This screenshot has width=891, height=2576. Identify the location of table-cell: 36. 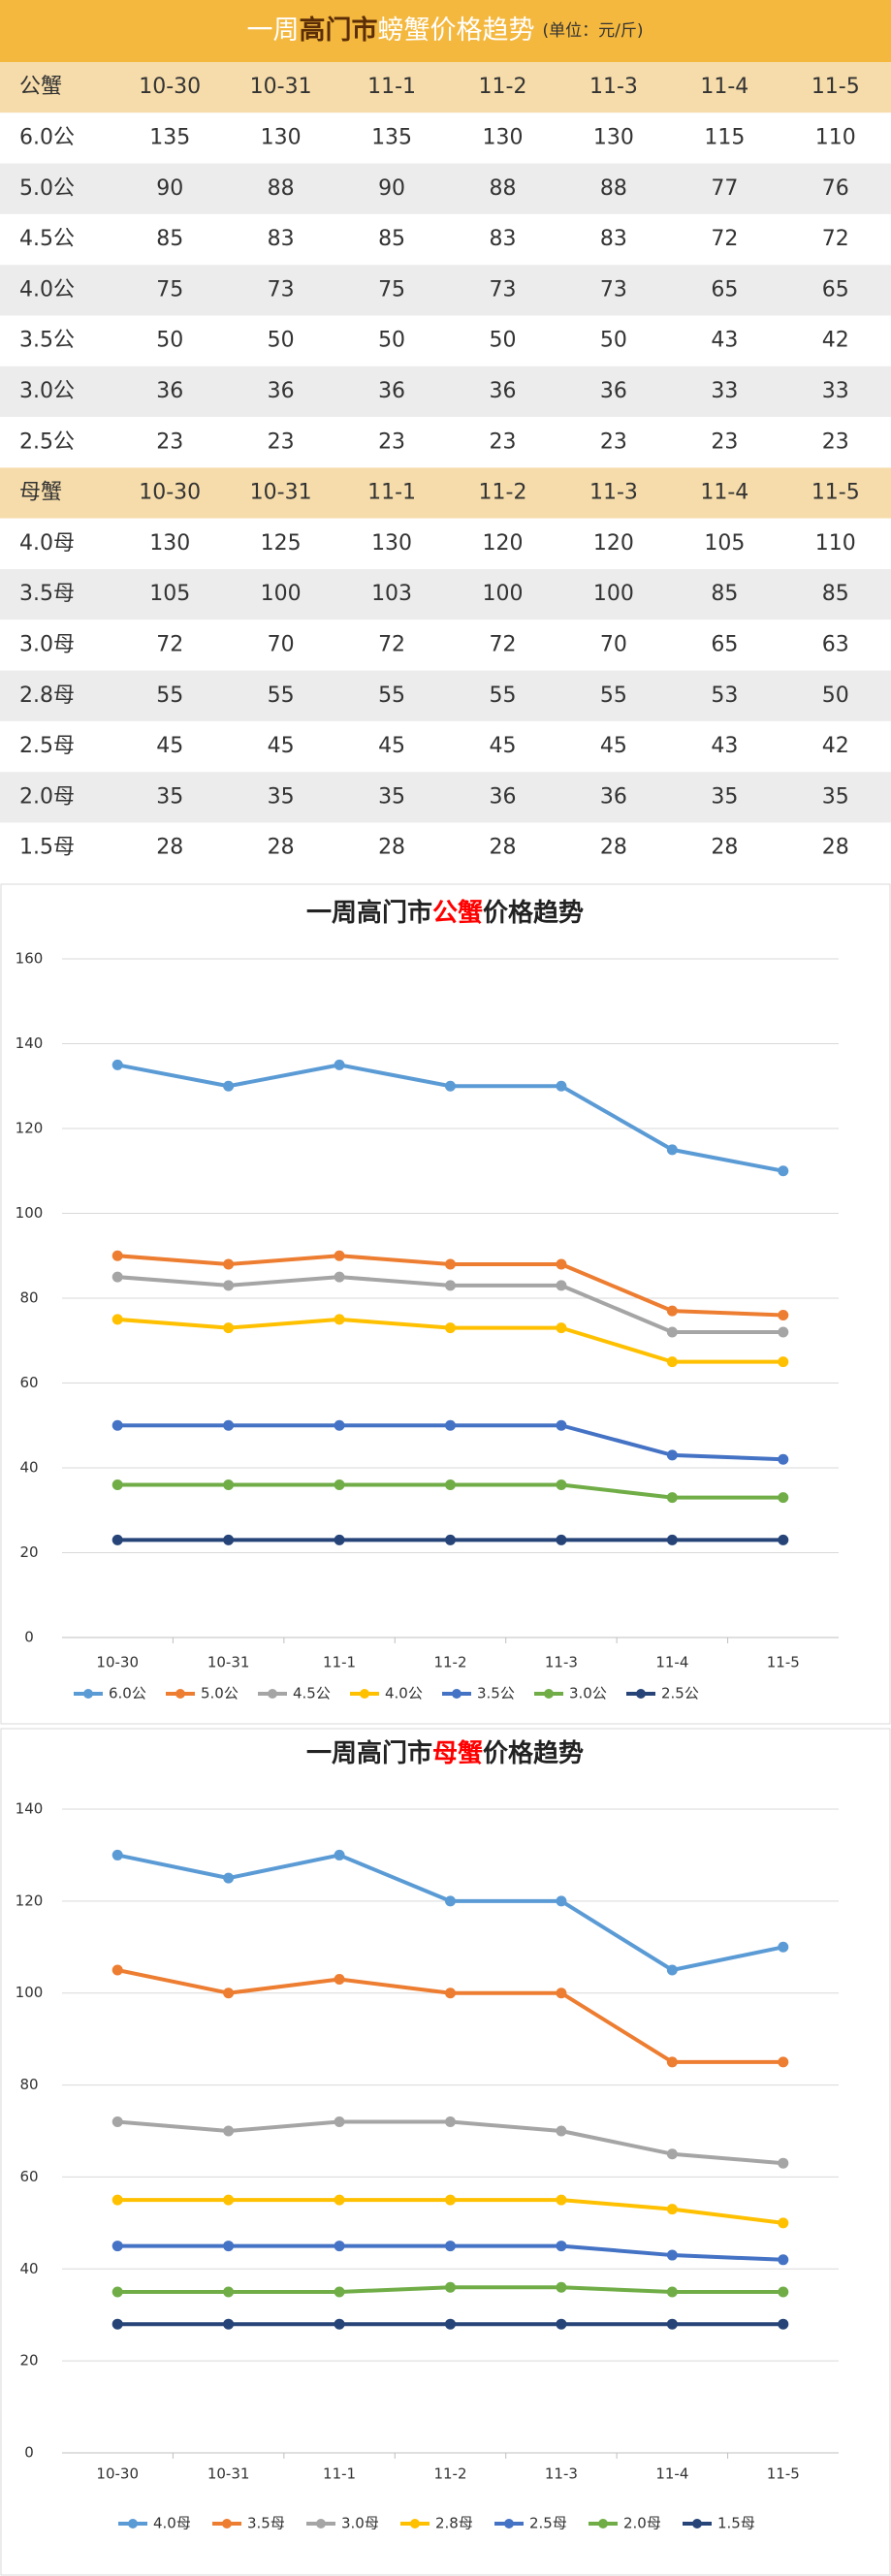
(282, 391).